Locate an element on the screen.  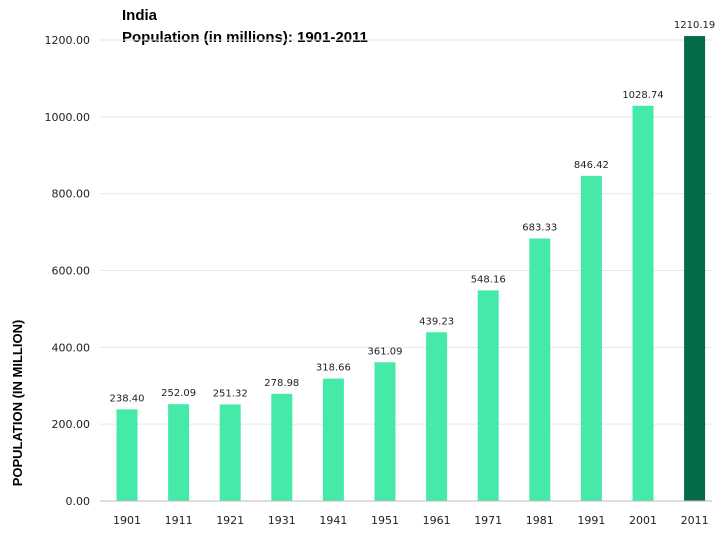
data-label-1971: 548.16 is located at coordinates (488, 279).